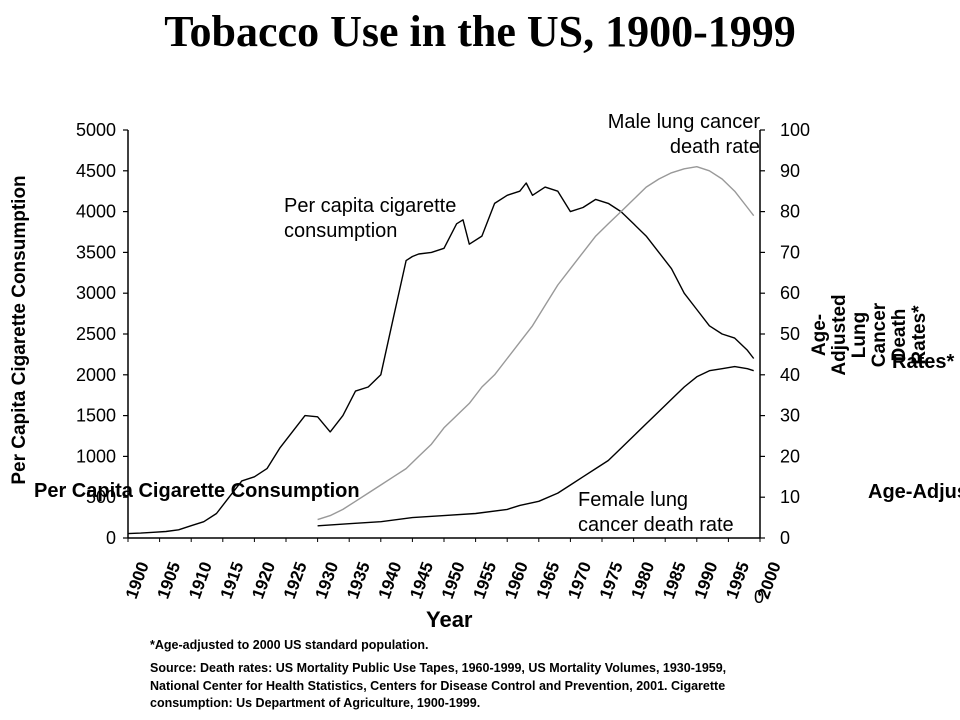  Describe the element at coordinates (656, 512) in the screenshot. I see `annotation-female: Female lung cancer death rate` at that location.